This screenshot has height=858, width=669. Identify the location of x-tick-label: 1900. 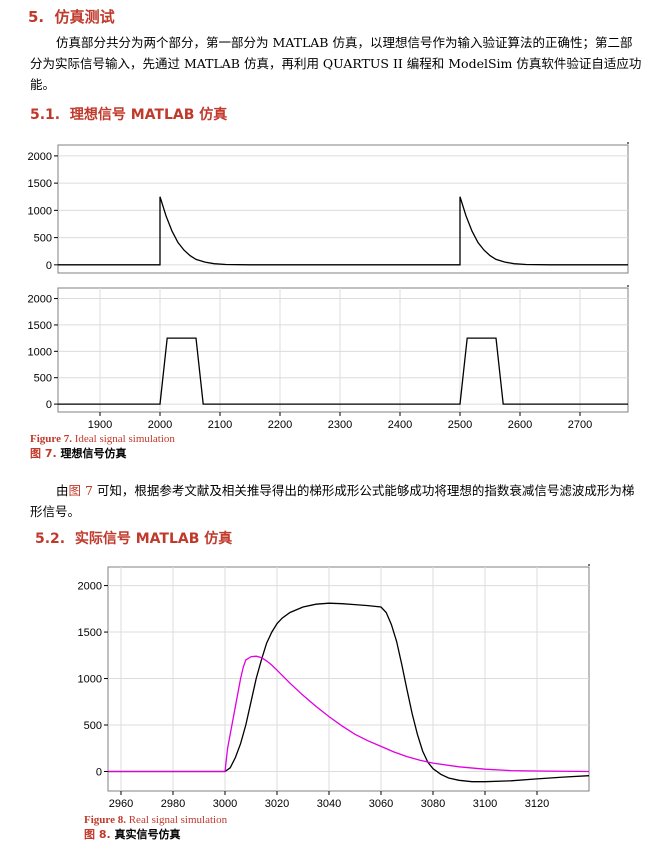
(100, 424).